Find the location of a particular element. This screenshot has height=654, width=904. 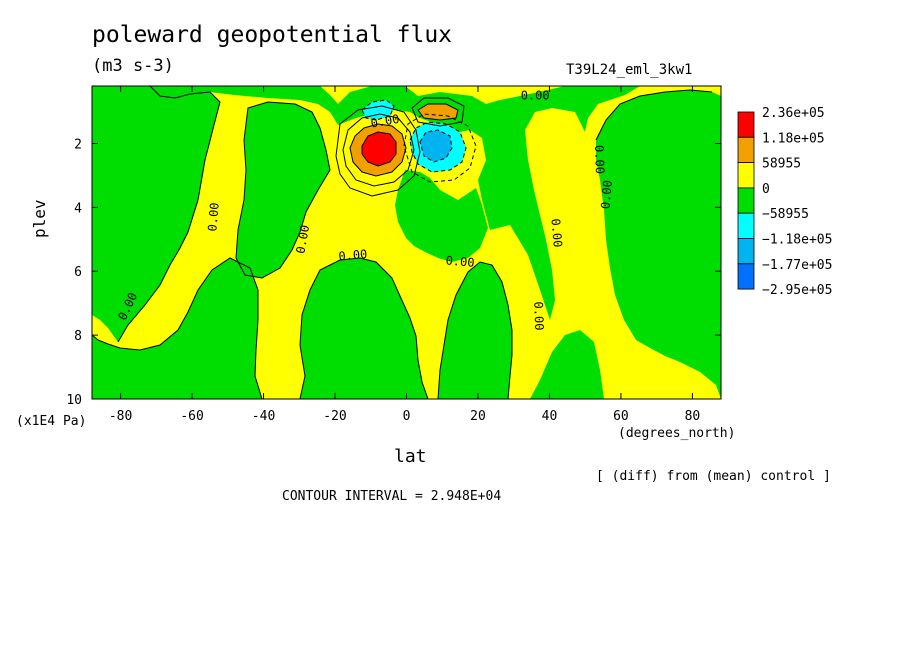

y-axis-units: (x1E4 Pa) is located at coordinates (51, 421).